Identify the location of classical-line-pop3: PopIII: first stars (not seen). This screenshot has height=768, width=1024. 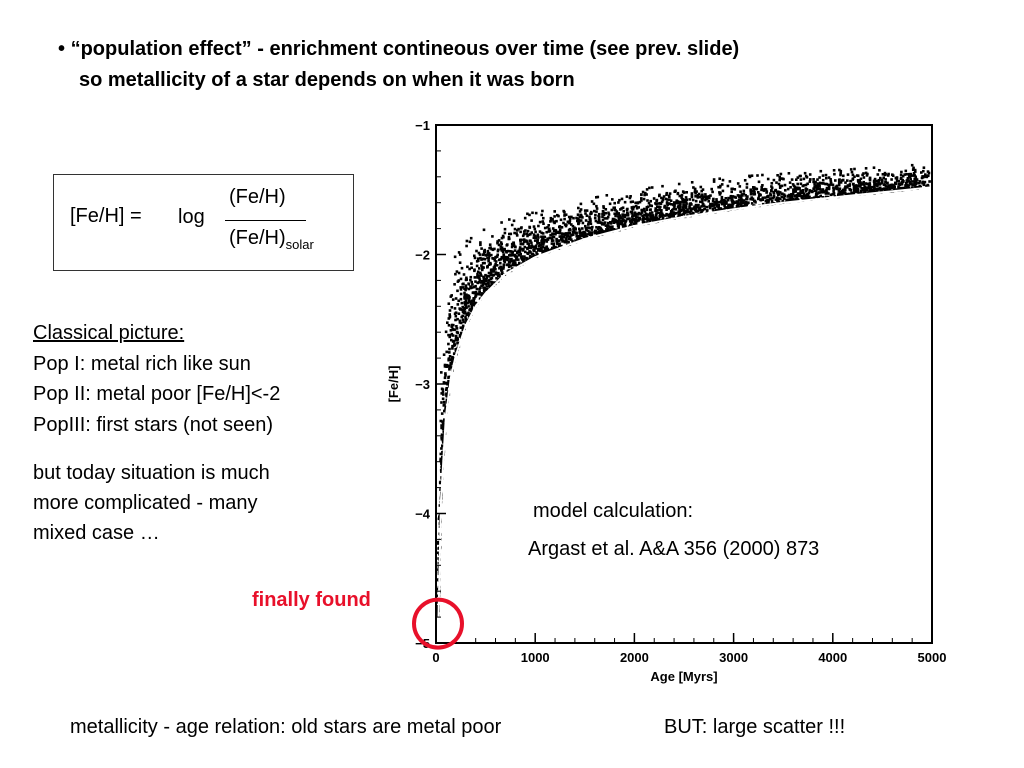
(153, 424).